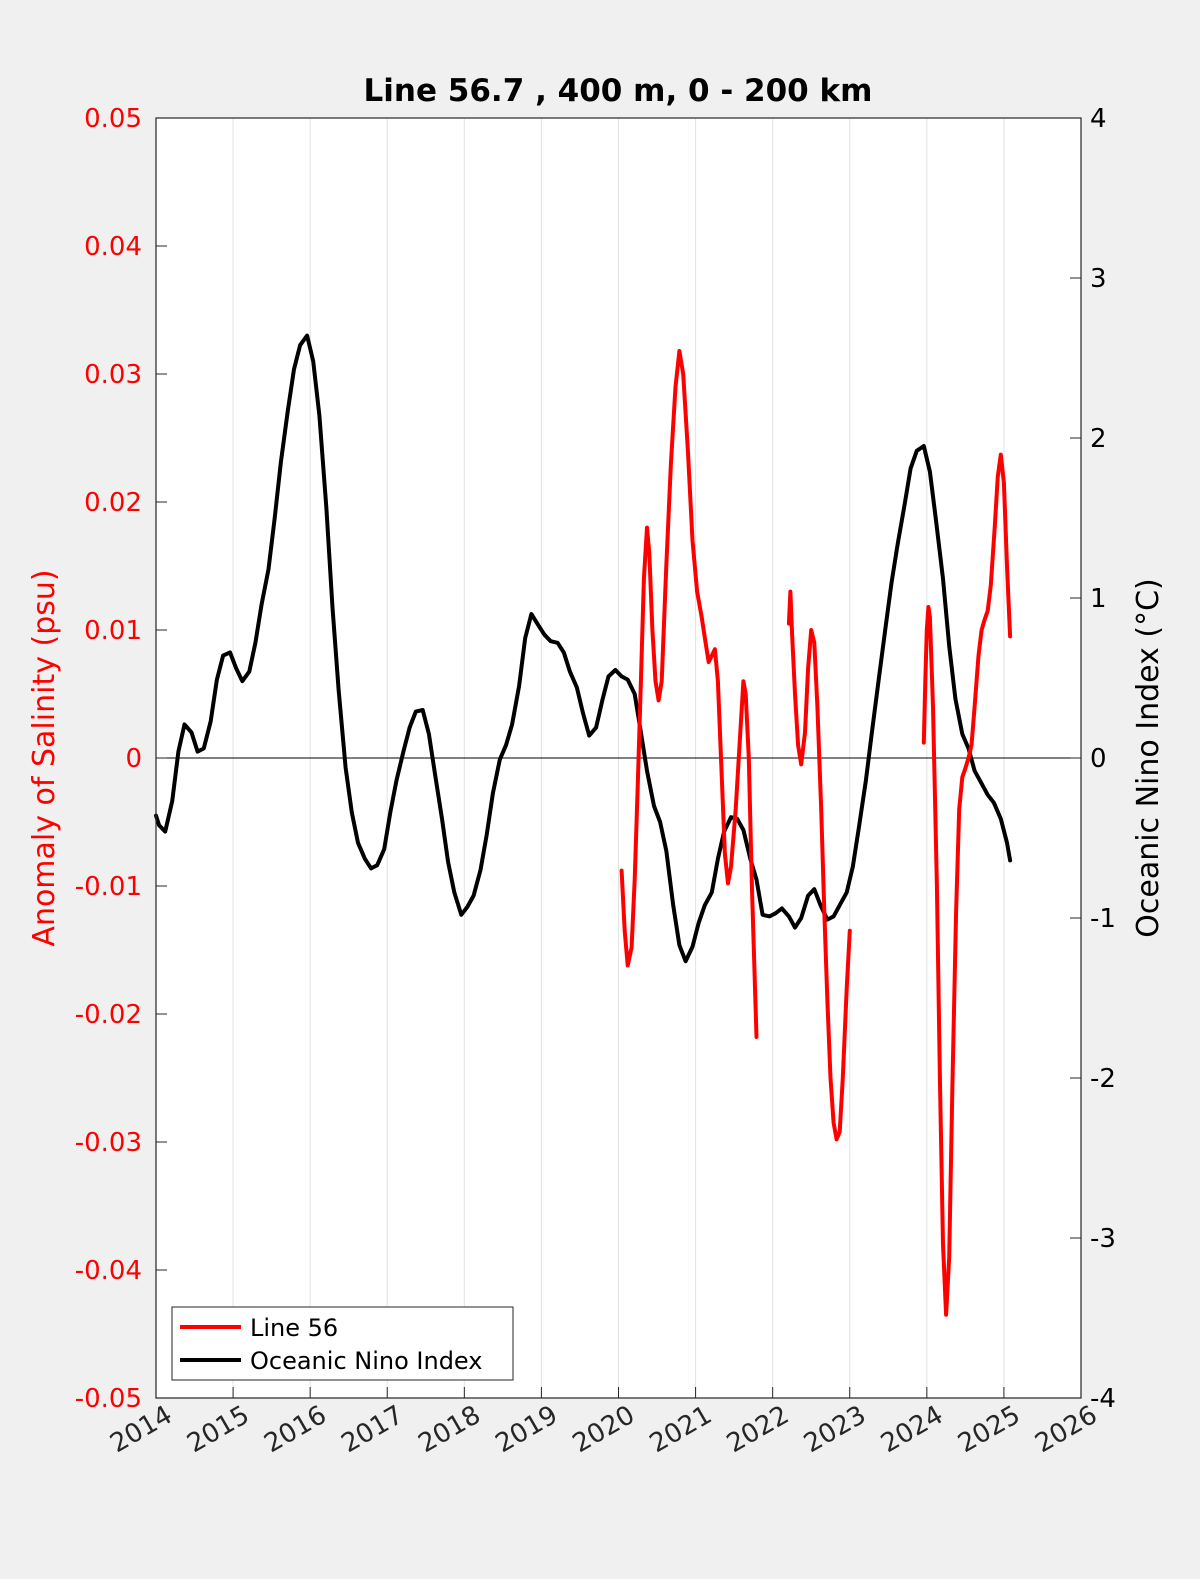 Image resolution: width=1200 pixels, height=1579 pixels. Describe the element at coordinates (113, 247) in the screenshot. I see `left-tick-label: 0.04` at that location.